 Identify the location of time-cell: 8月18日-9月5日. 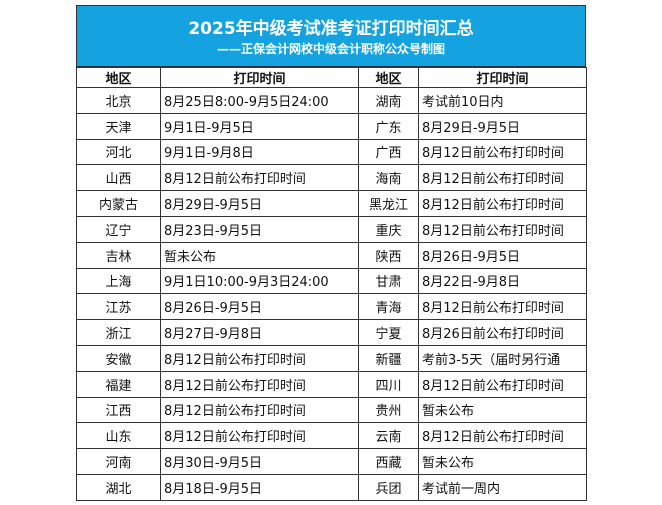
(259, 487).